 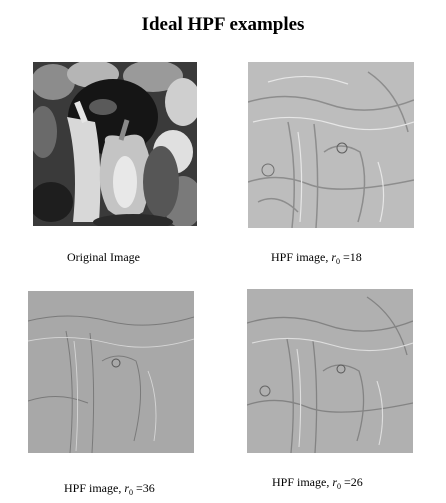 I want to click on original-image, so click(x=115, y=144).